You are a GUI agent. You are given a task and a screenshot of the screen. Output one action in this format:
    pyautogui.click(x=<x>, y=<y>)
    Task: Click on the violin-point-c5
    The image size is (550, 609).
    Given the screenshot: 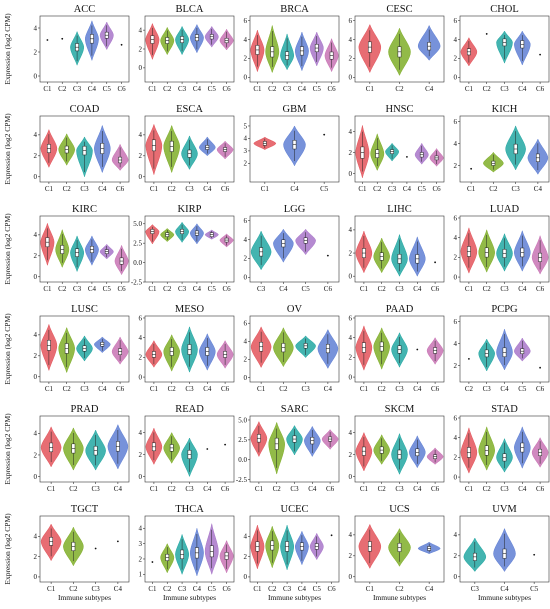 What is the action you would take?
    pyautogui.click(x=324, y=134)
    